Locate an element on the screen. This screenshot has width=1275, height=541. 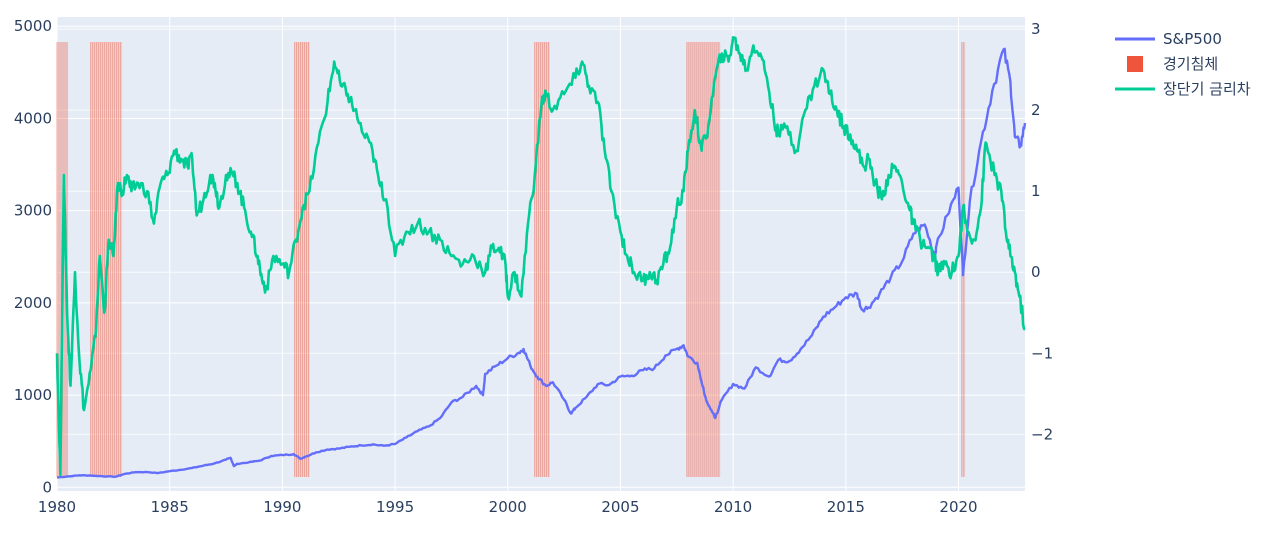
recession-band-fill is located at coordinates (703, 259).